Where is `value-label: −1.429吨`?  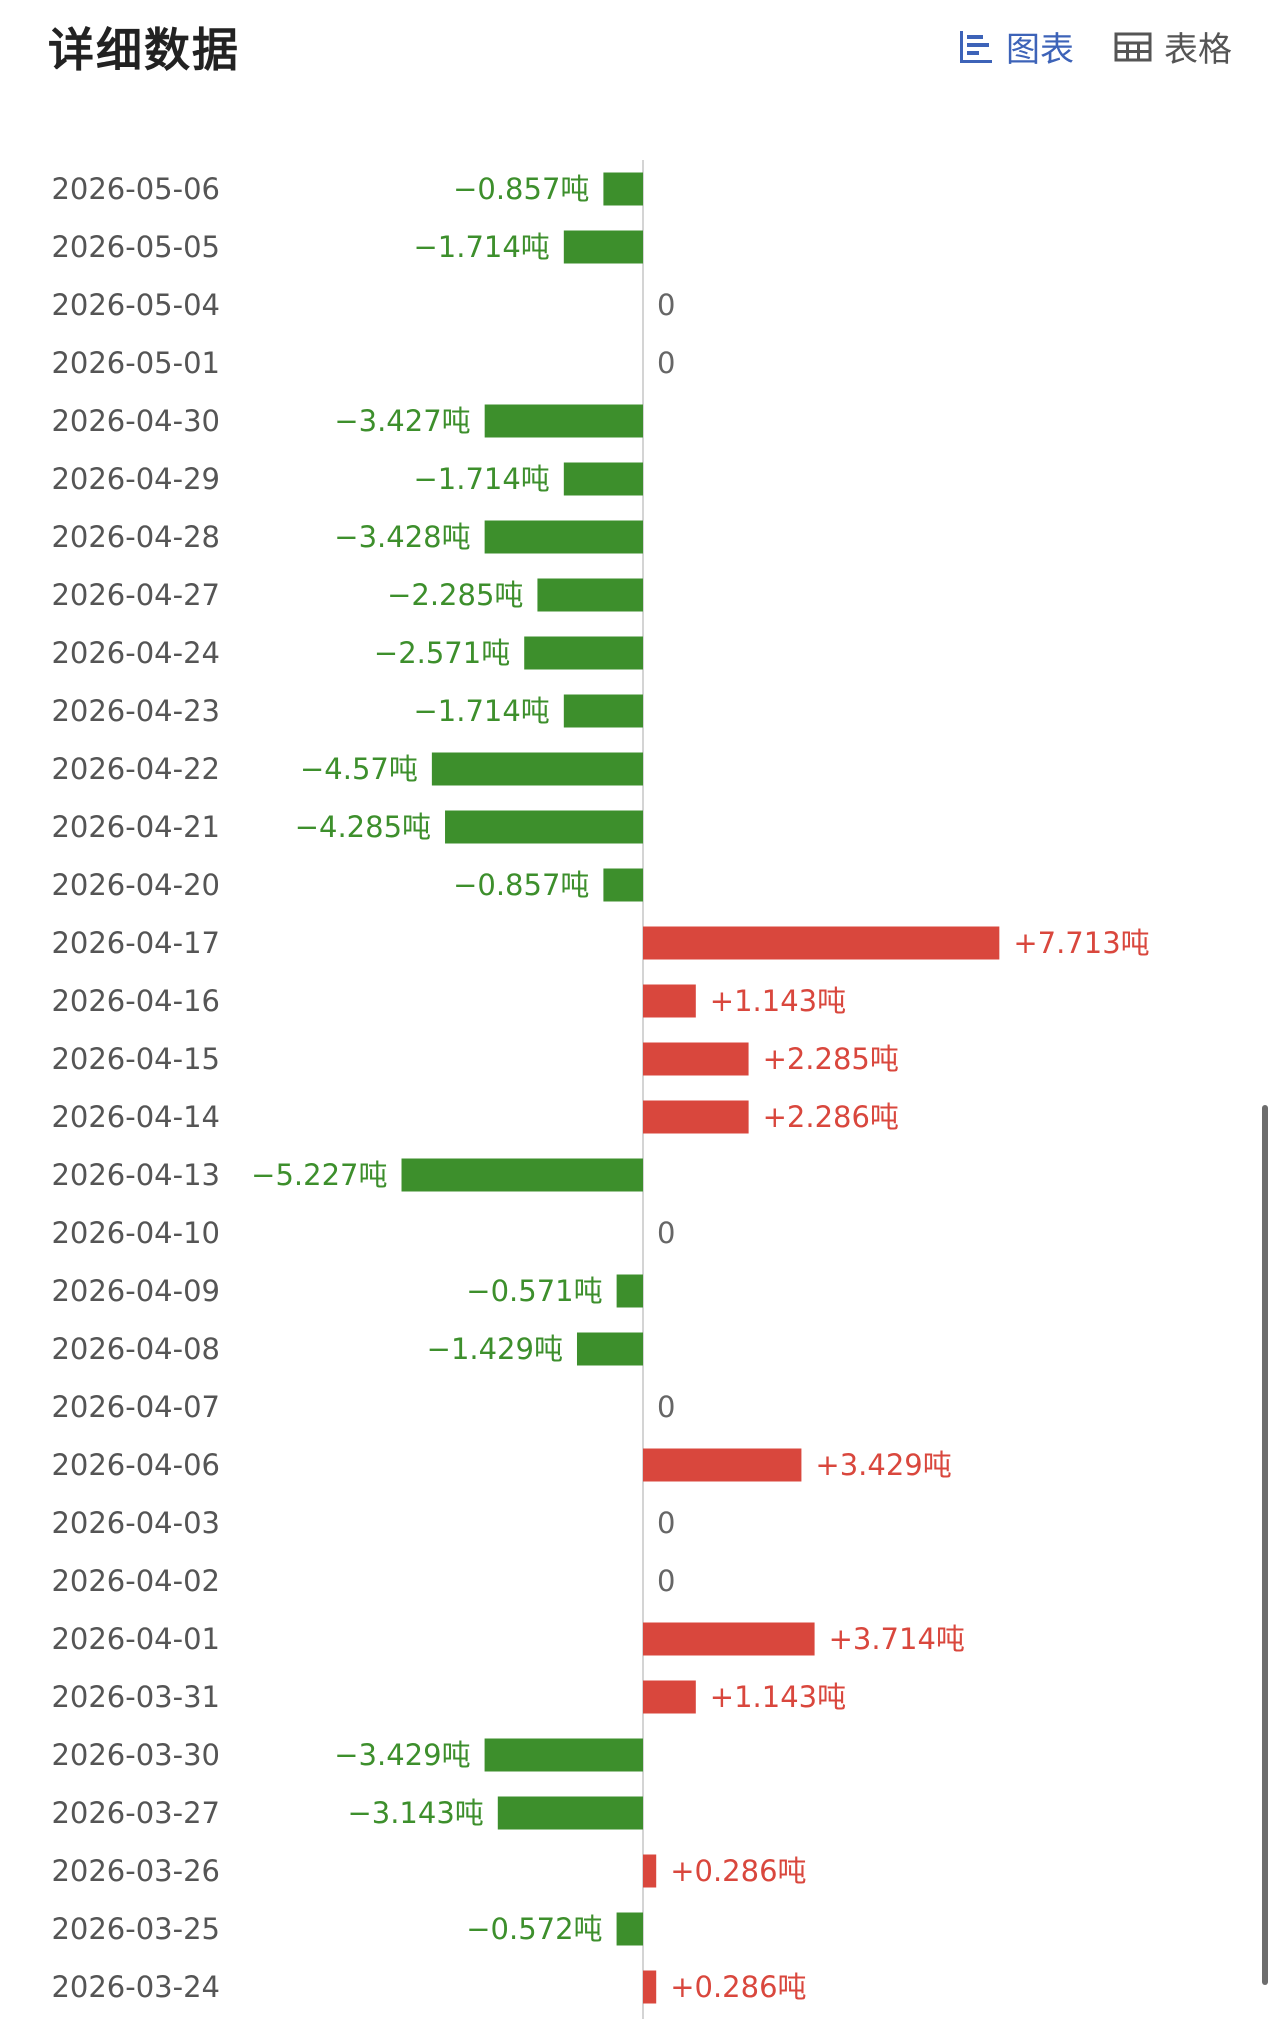
value-label: −1.429吨 is located at coordinates (495, 1349).